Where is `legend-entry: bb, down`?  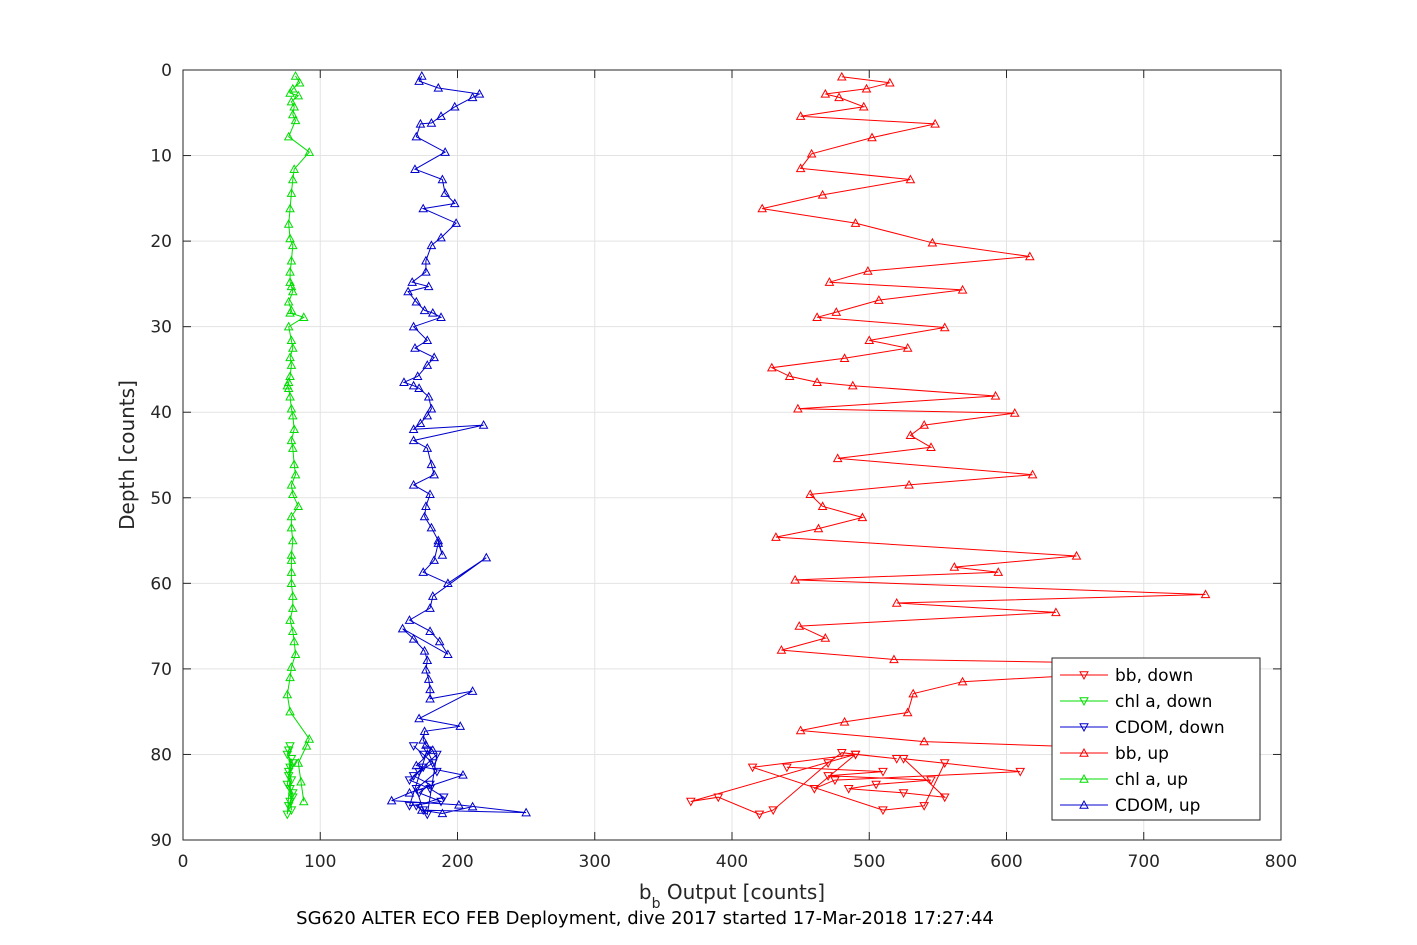 legend-entry: bb, down is located at coordinates (1126, 676).